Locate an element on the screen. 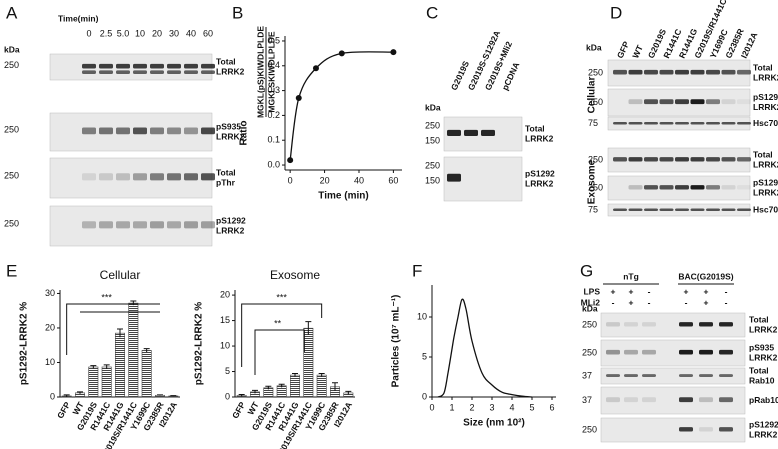 Image resolution: width=778 pixels, height=449 pixels. group-label: BAC(G2019S) is located at coordinates (705, 276).